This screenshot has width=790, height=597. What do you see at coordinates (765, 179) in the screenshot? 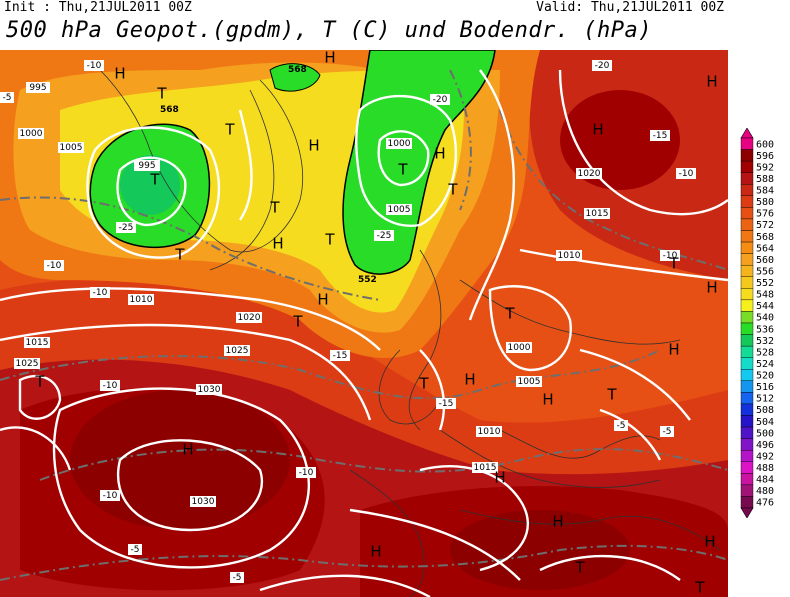
I see `legend-label: 588` at bounding box center [765, 179].